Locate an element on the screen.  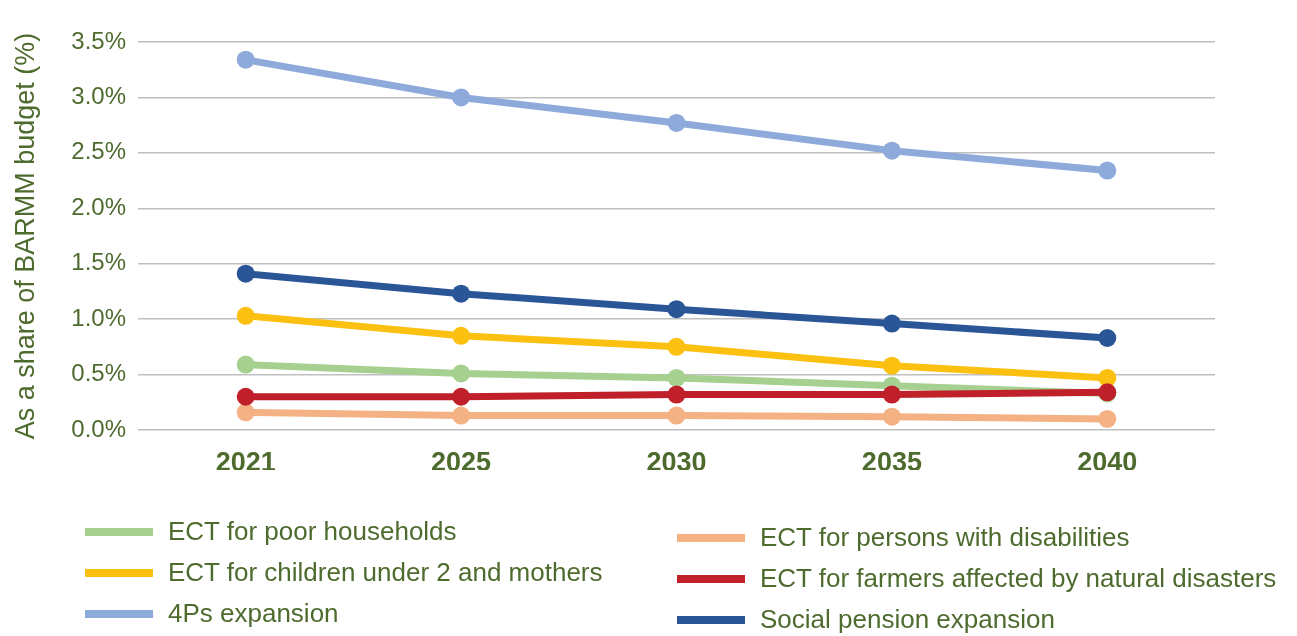
y-tick-label: 1.0% is located at coordinates (98, 317).